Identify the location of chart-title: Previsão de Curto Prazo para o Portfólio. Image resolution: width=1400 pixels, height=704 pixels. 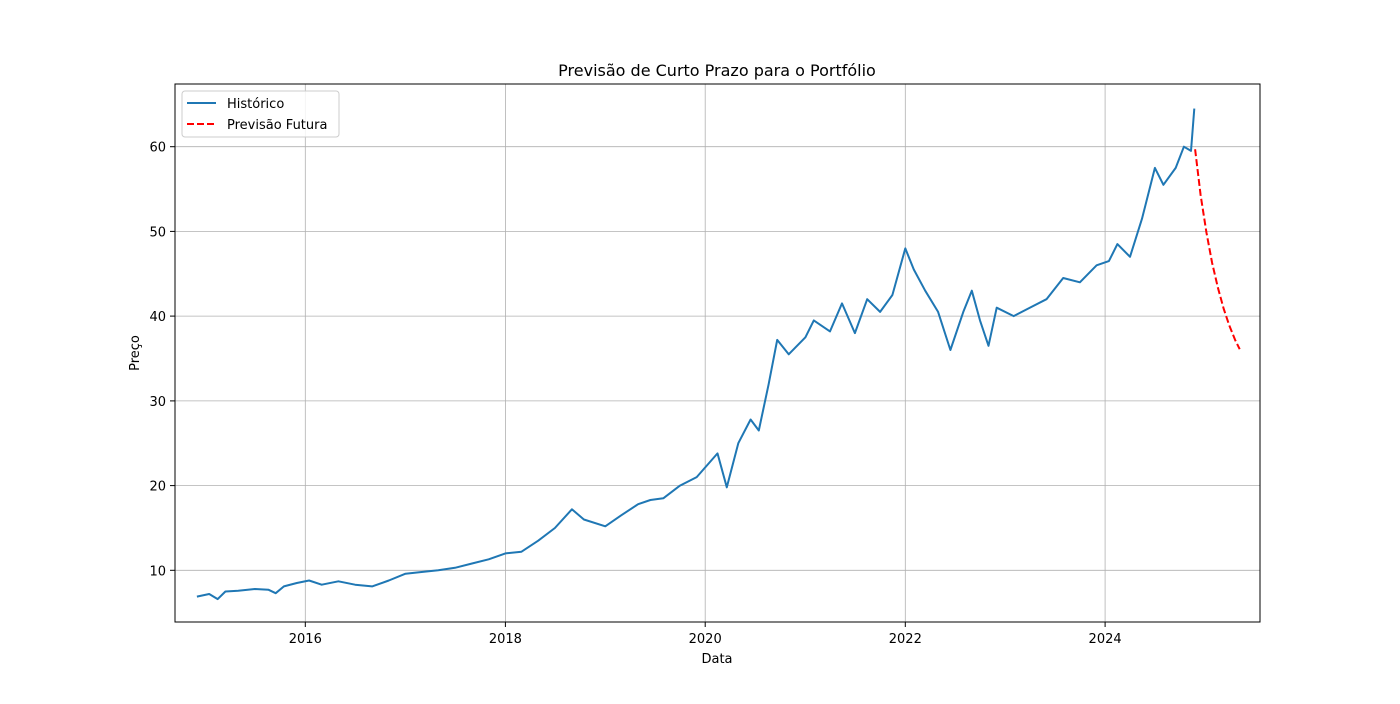
(717, 70).